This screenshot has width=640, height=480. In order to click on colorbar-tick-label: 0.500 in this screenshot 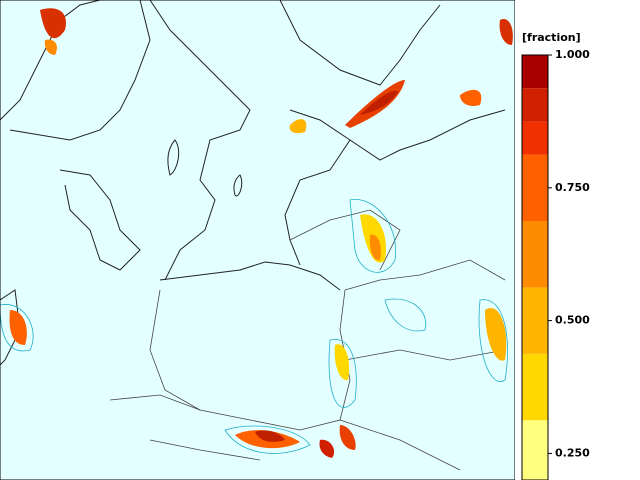, I will do `click(572, 320)`.